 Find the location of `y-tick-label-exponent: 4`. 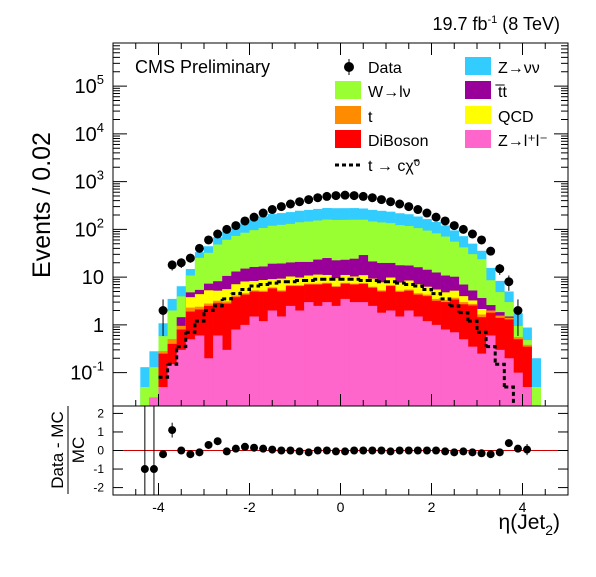

y-tick-label-exponent: 4 is located at coordinates (100, 127).